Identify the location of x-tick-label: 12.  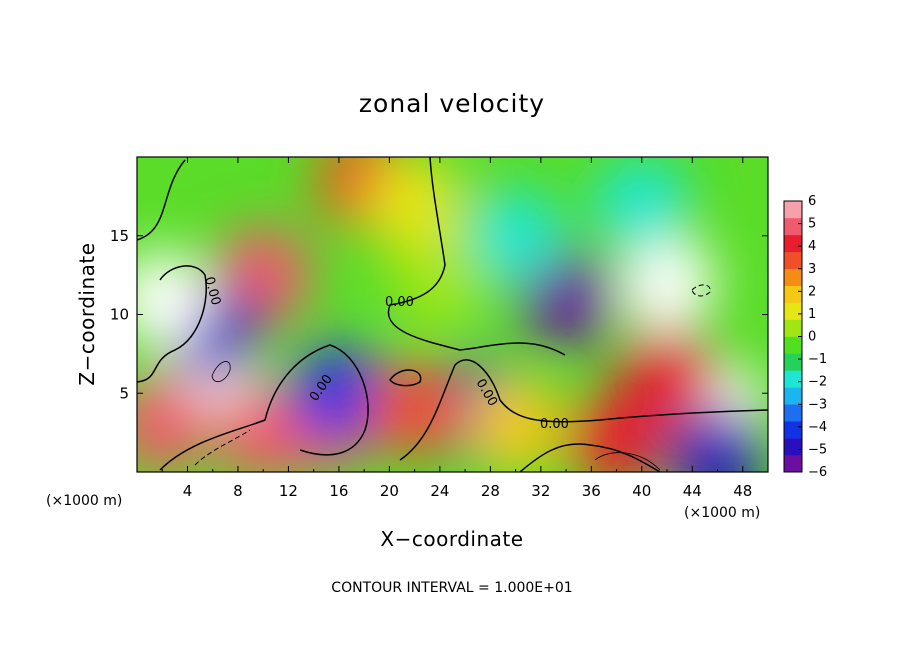
(288, 491).